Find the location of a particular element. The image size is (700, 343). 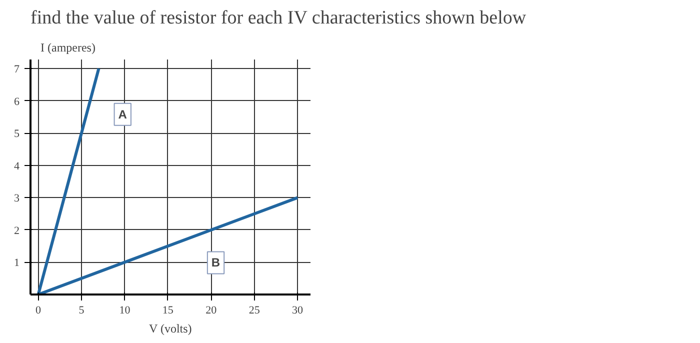

y-tick-label: 6 is located at coordinates (17, 102).